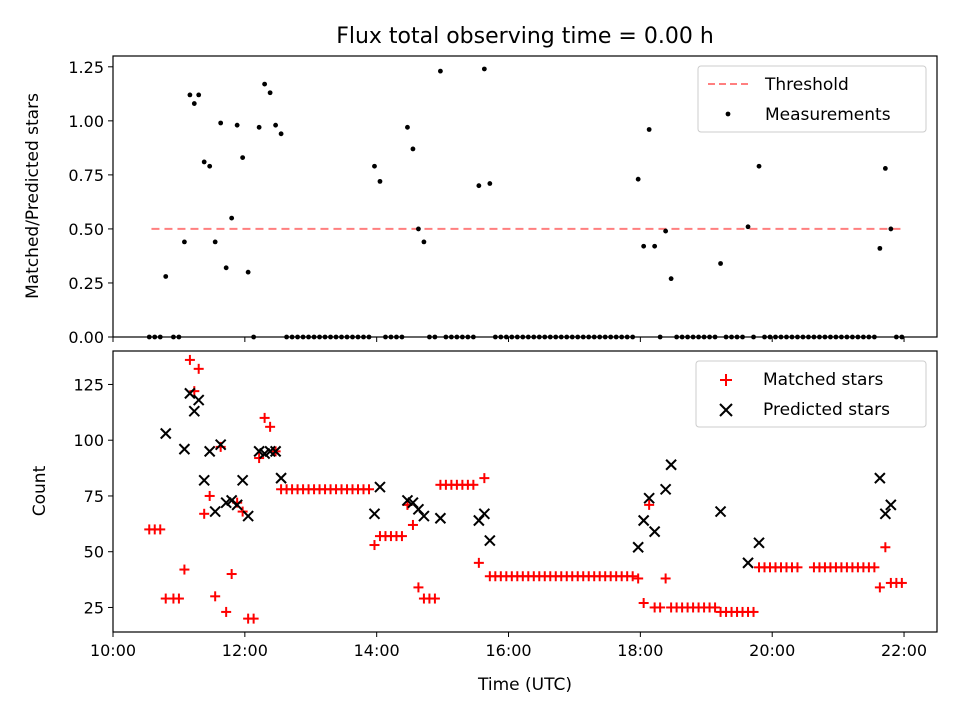  Describe the element at coordinates (508, 650) in the screenshot. I see `x-tick-label: 16:00` at that location.